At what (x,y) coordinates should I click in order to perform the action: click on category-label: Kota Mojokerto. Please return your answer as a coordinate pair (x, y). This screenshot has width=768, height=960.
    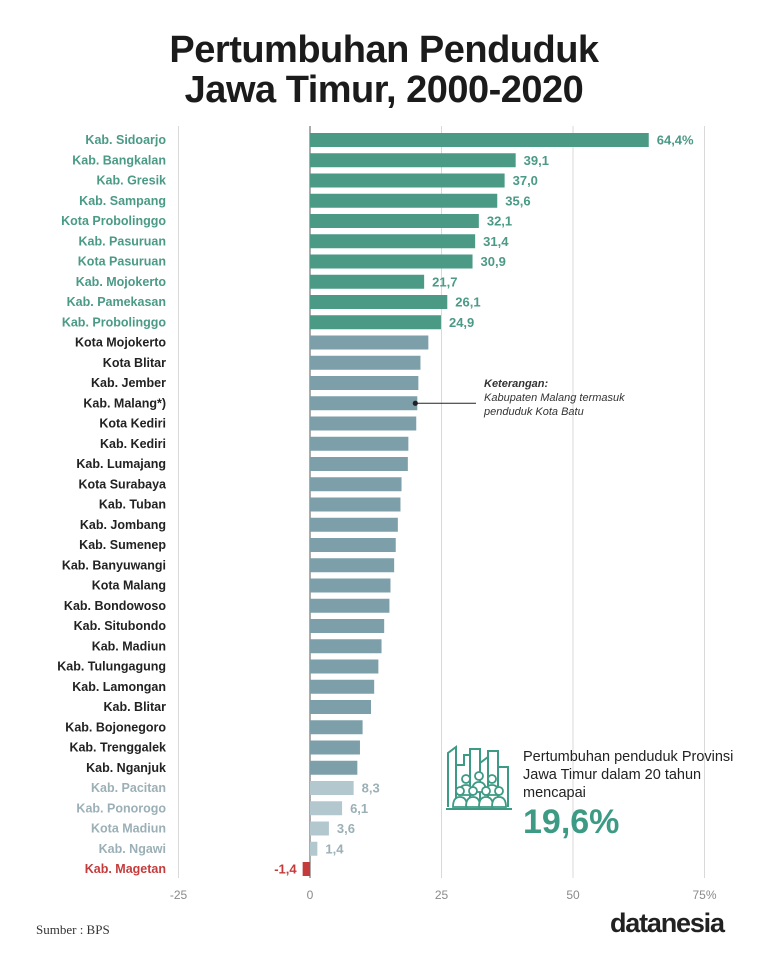
    Looking at the image, I should click on (120, 343).